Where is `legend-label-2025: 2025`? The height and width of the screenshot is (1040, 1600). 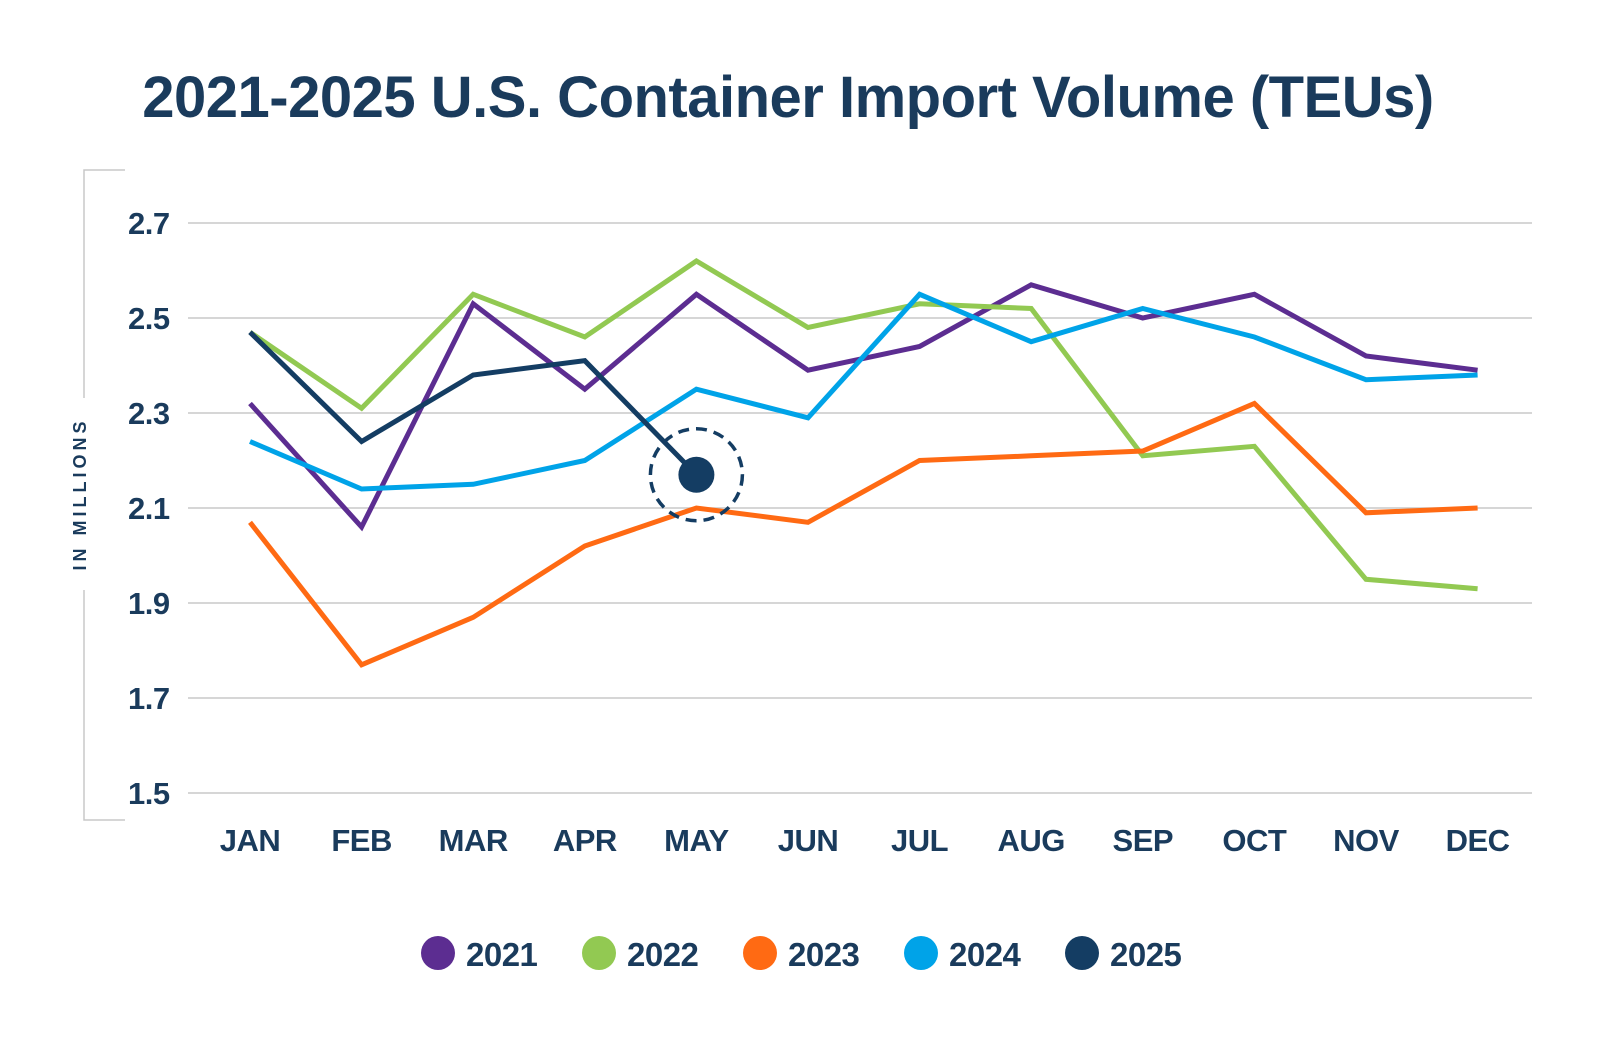 legend-label-2025: 2025 is located at coordinates (1146, 954).